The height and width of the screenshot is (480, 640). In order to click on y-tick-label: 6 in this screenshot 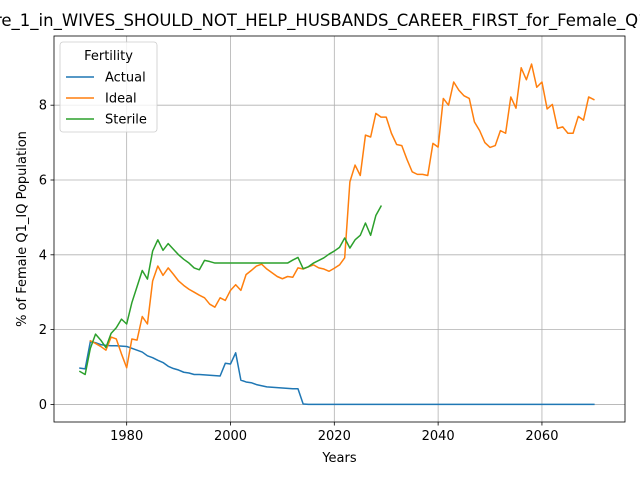, I will do `click(43, 181)`.